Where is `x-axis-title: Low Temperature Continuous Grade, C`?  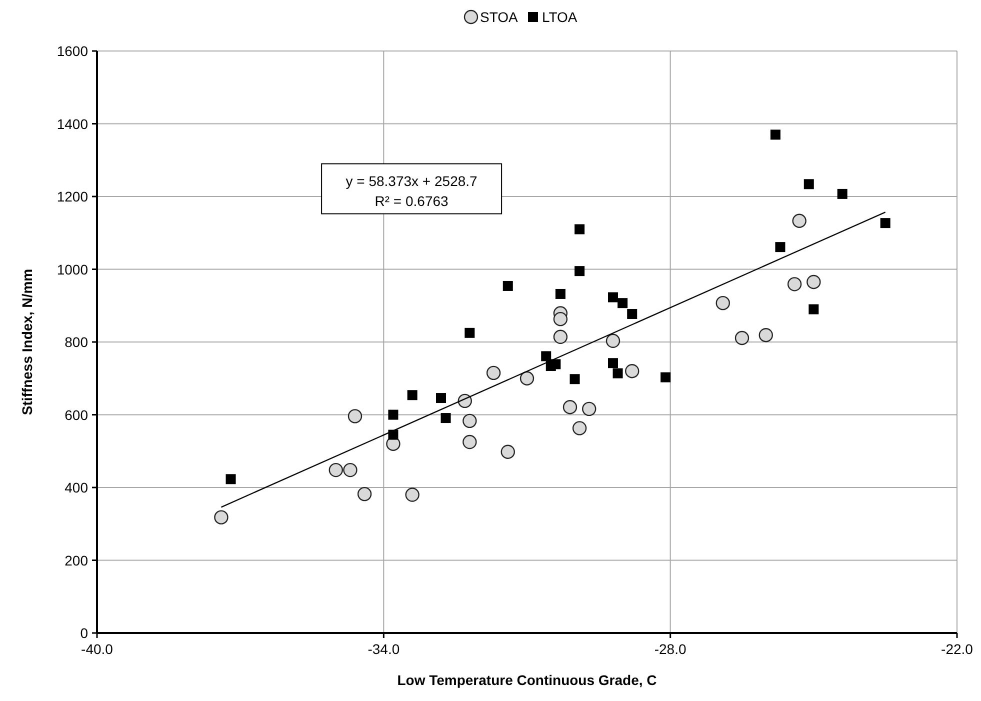
x-axis-title: Low Temperature Continuous Grade, C is located at coordinates (527, 680).